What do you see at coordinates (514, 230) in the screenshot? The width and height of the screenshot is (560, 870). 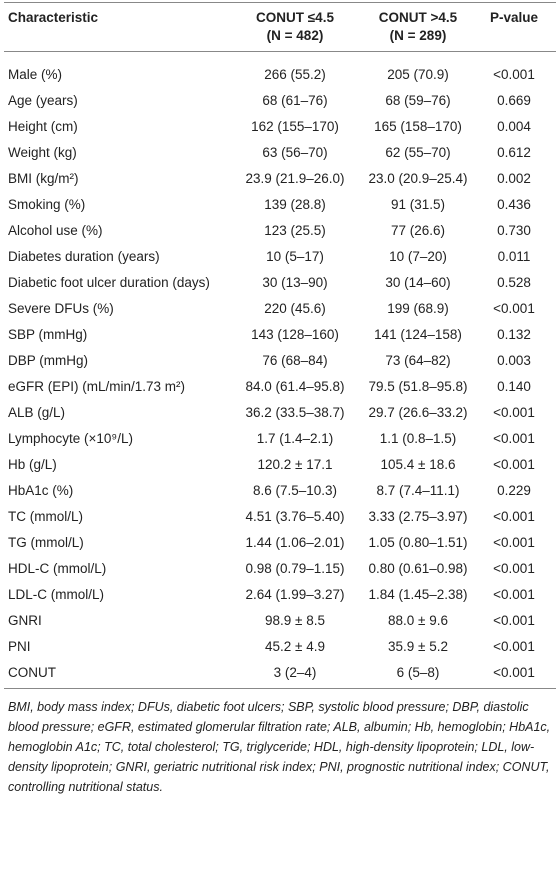 I see `cell: 0.730` at bounding box center [514, 230].